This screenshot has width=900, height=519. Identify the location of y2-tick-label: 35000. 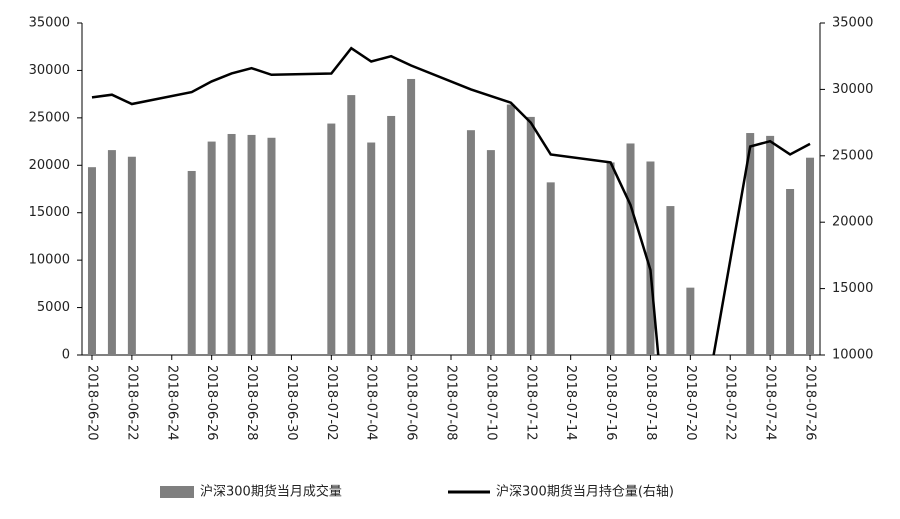
(852, 23).